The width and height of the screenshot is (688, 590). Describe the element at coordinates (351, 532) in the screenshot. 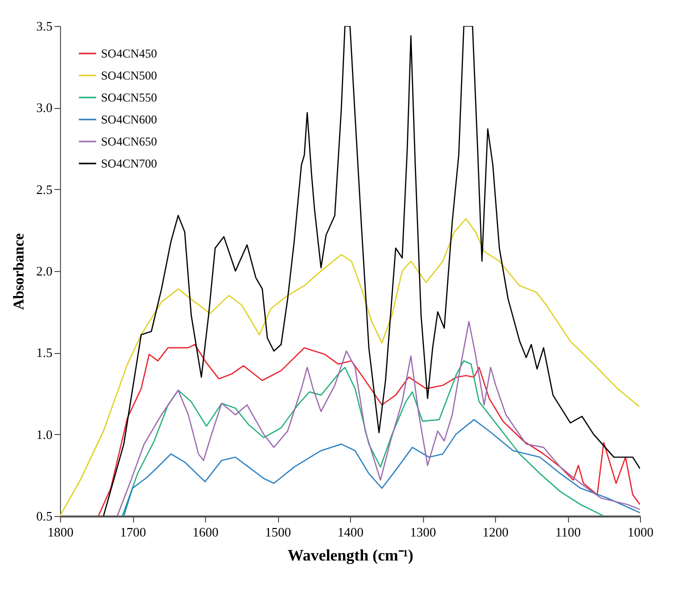

I see `x-tick-label: 1400` at that location.